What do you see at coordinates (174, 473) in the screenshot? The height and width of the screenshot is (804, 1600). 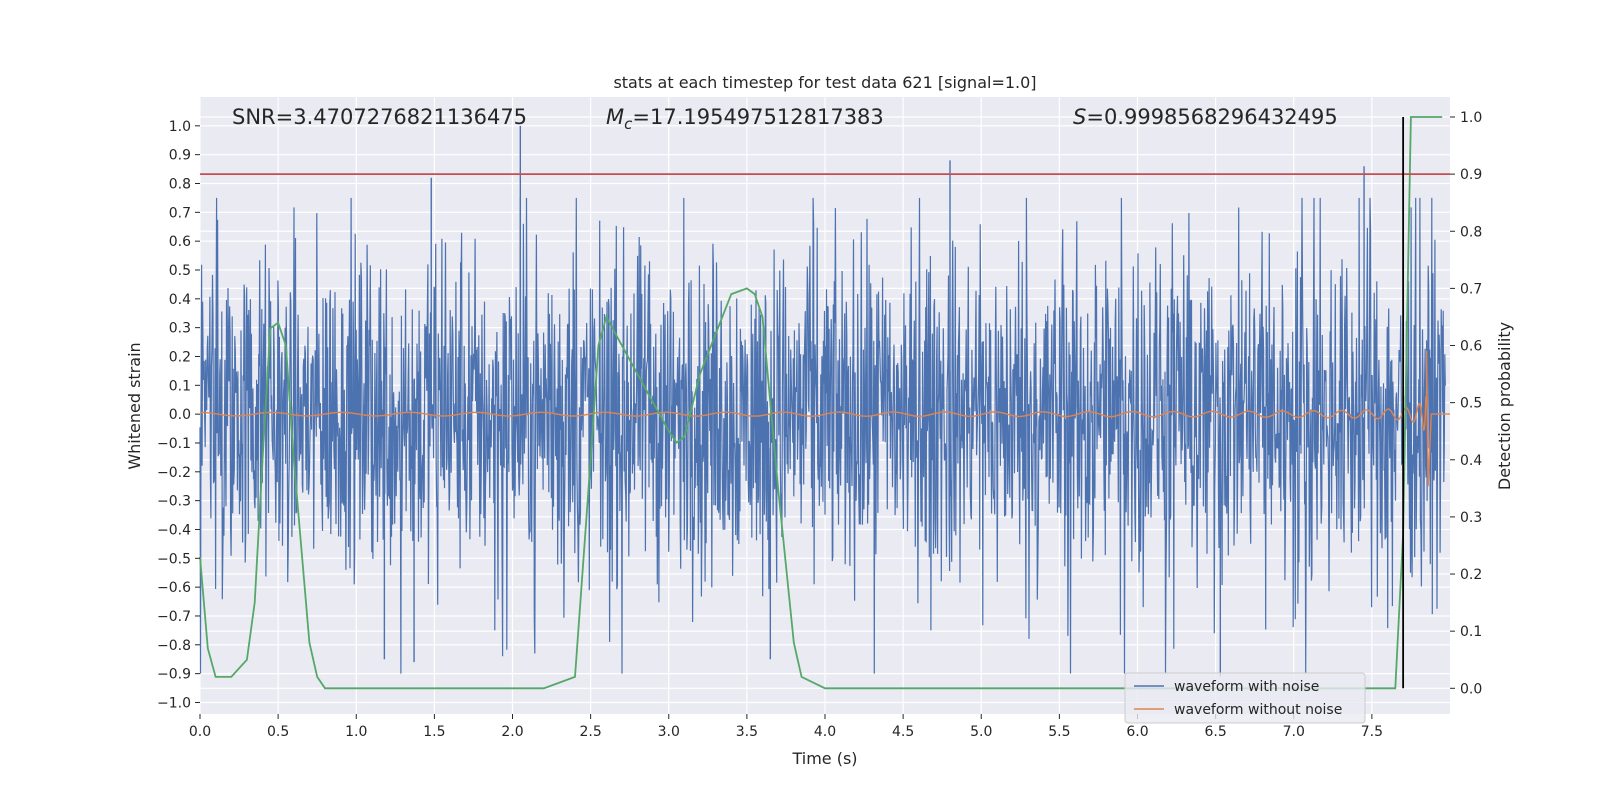 I see `y-tick-label: −0.2` at bounding box center [174, 473].